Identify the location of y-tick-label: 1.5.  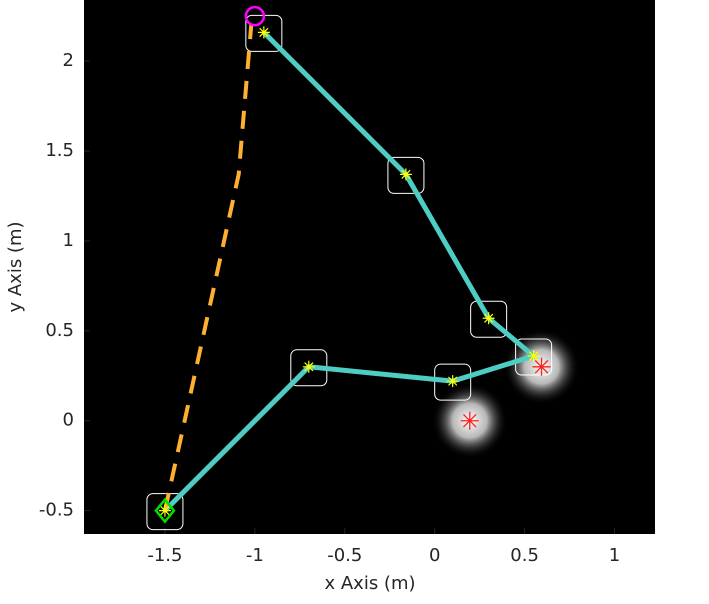
(59, 150).